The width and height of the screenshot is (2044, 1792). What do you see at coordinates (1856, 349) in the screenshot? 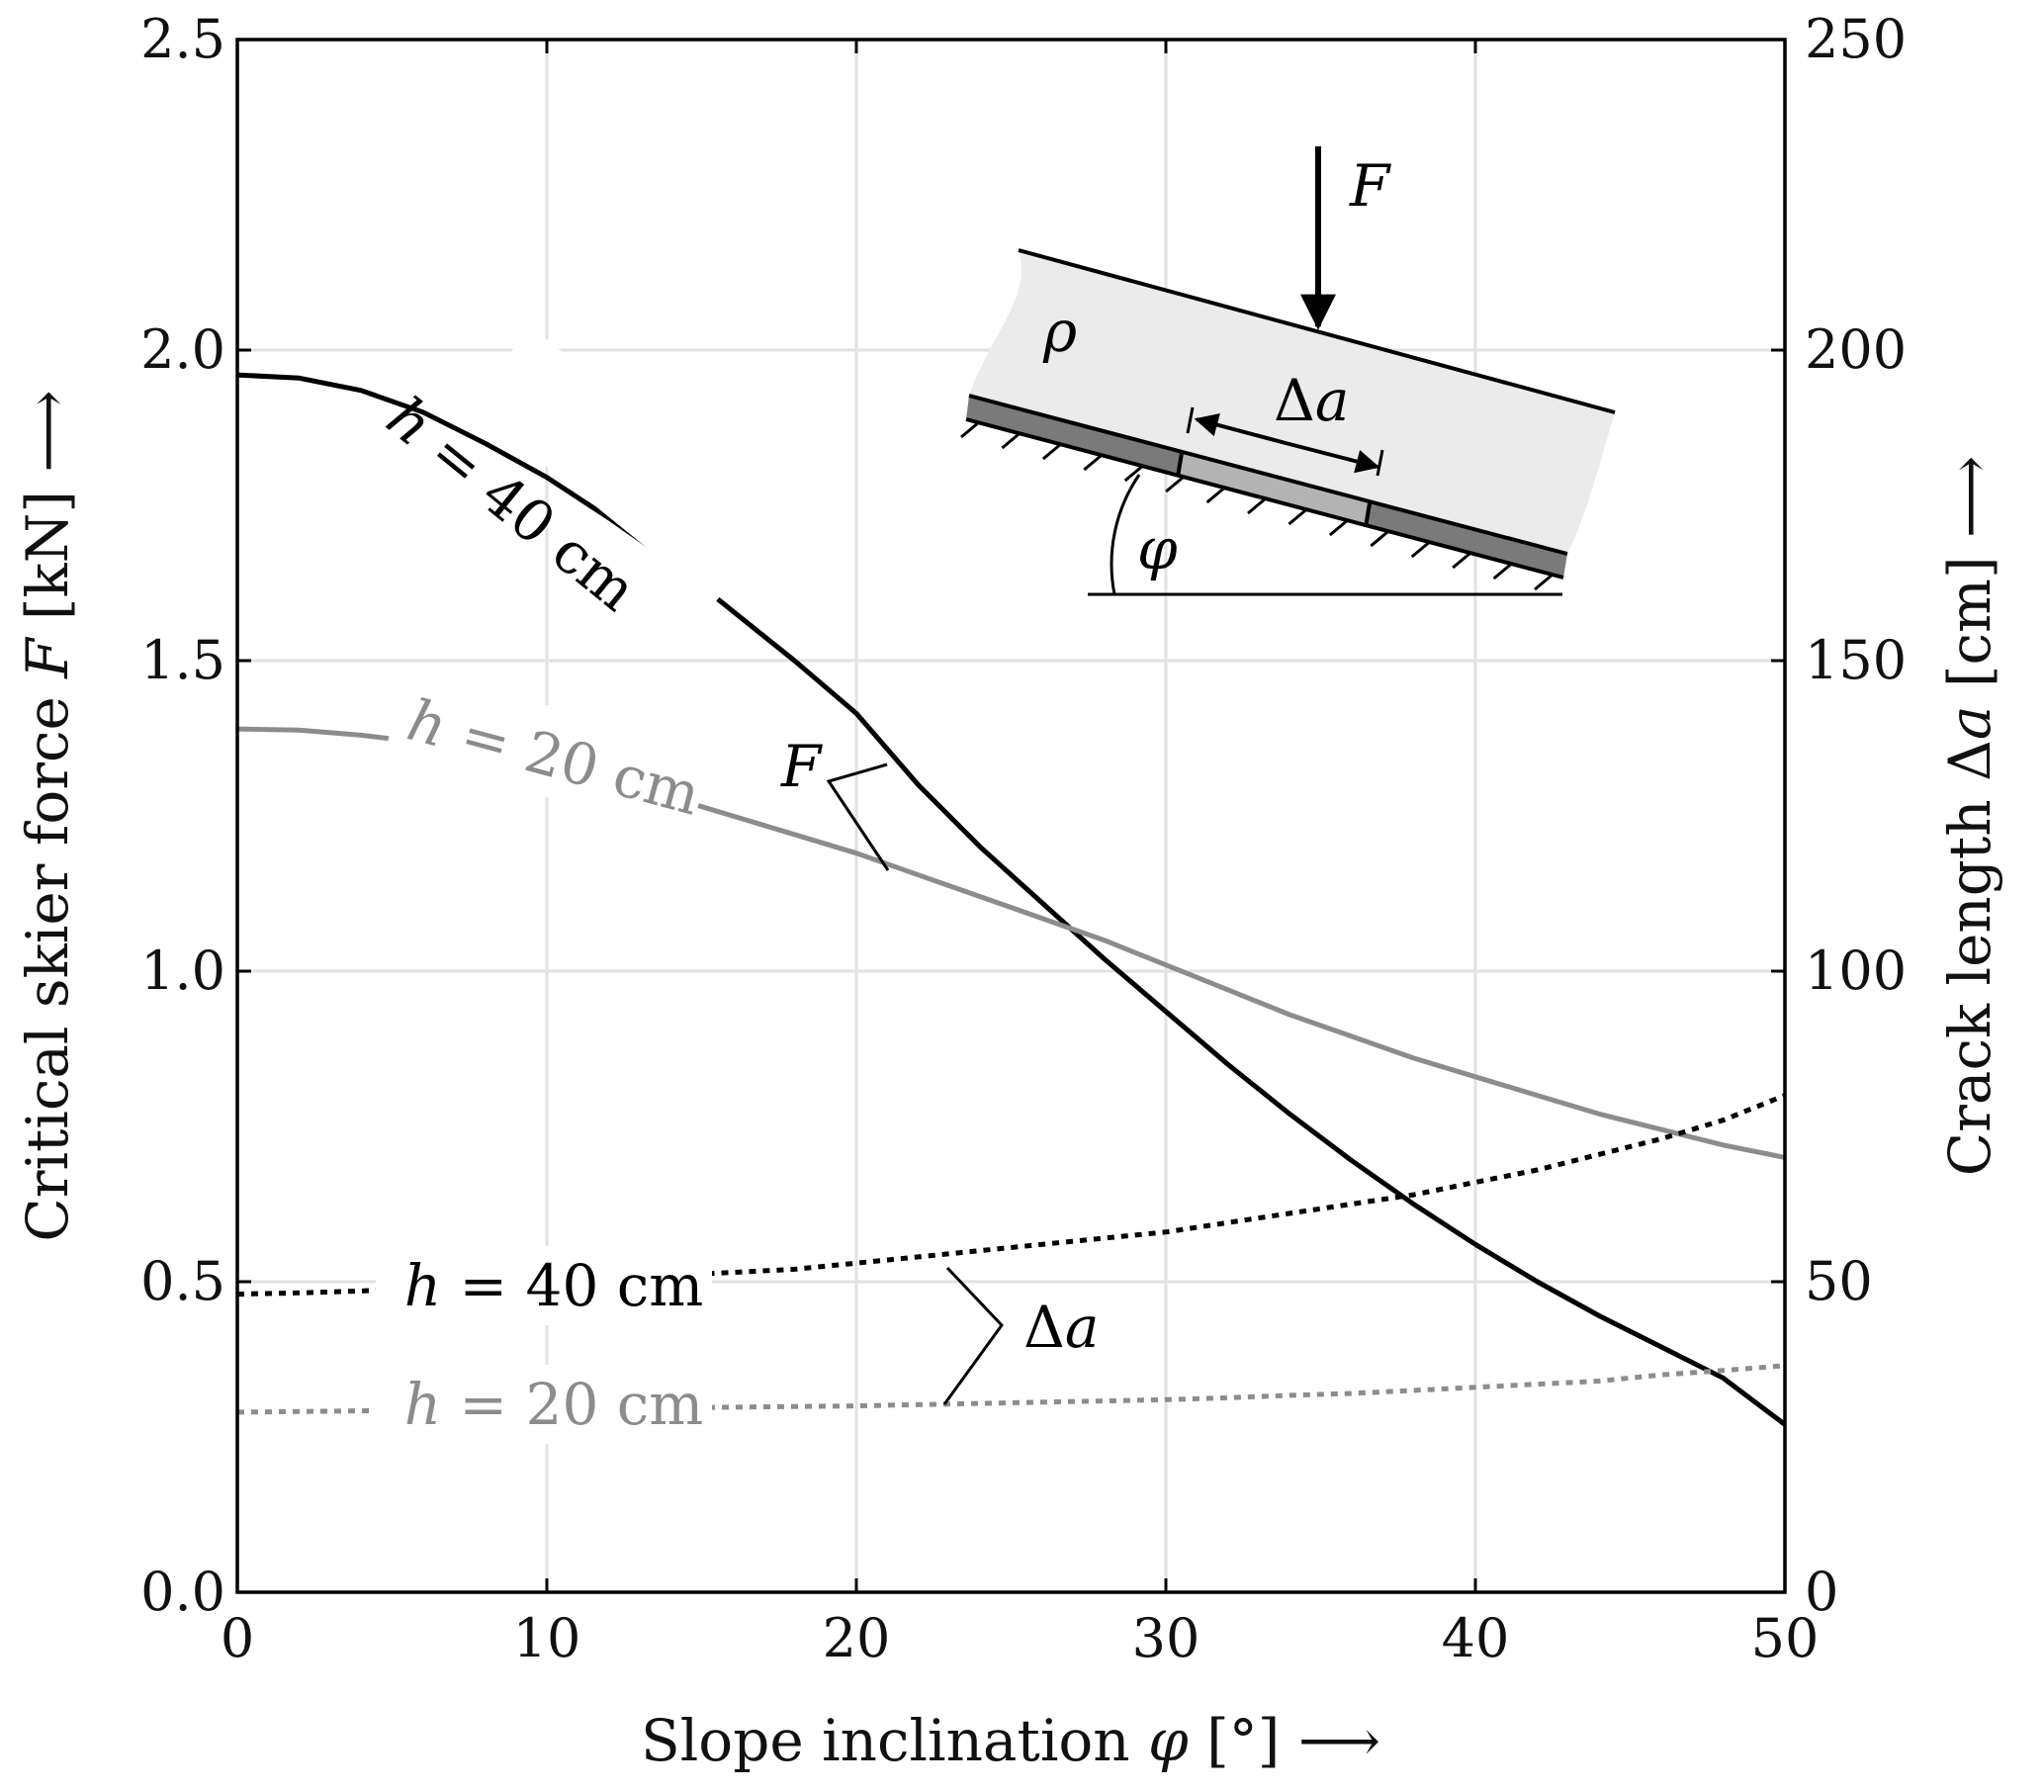
I see `y-right-tick-label: 200` at bounding box center [1856, 349].